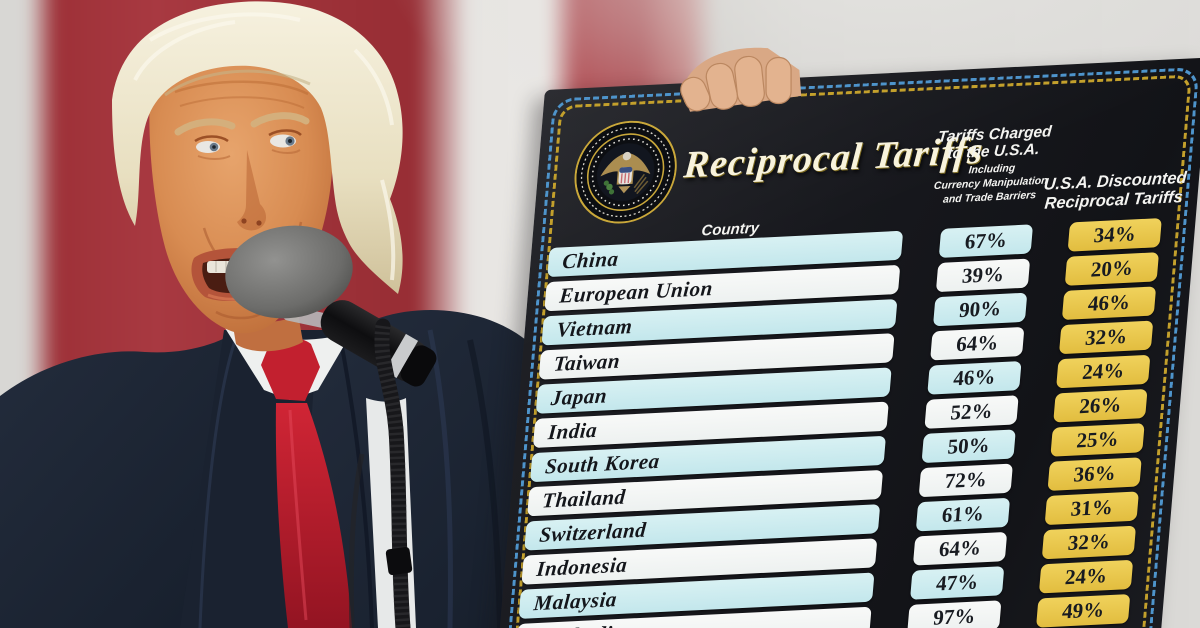  What do you see at coordinates (957, 583) in the screenshot?
I see `charged-tariff-cell: 47%` at bounding box center [957, 583].